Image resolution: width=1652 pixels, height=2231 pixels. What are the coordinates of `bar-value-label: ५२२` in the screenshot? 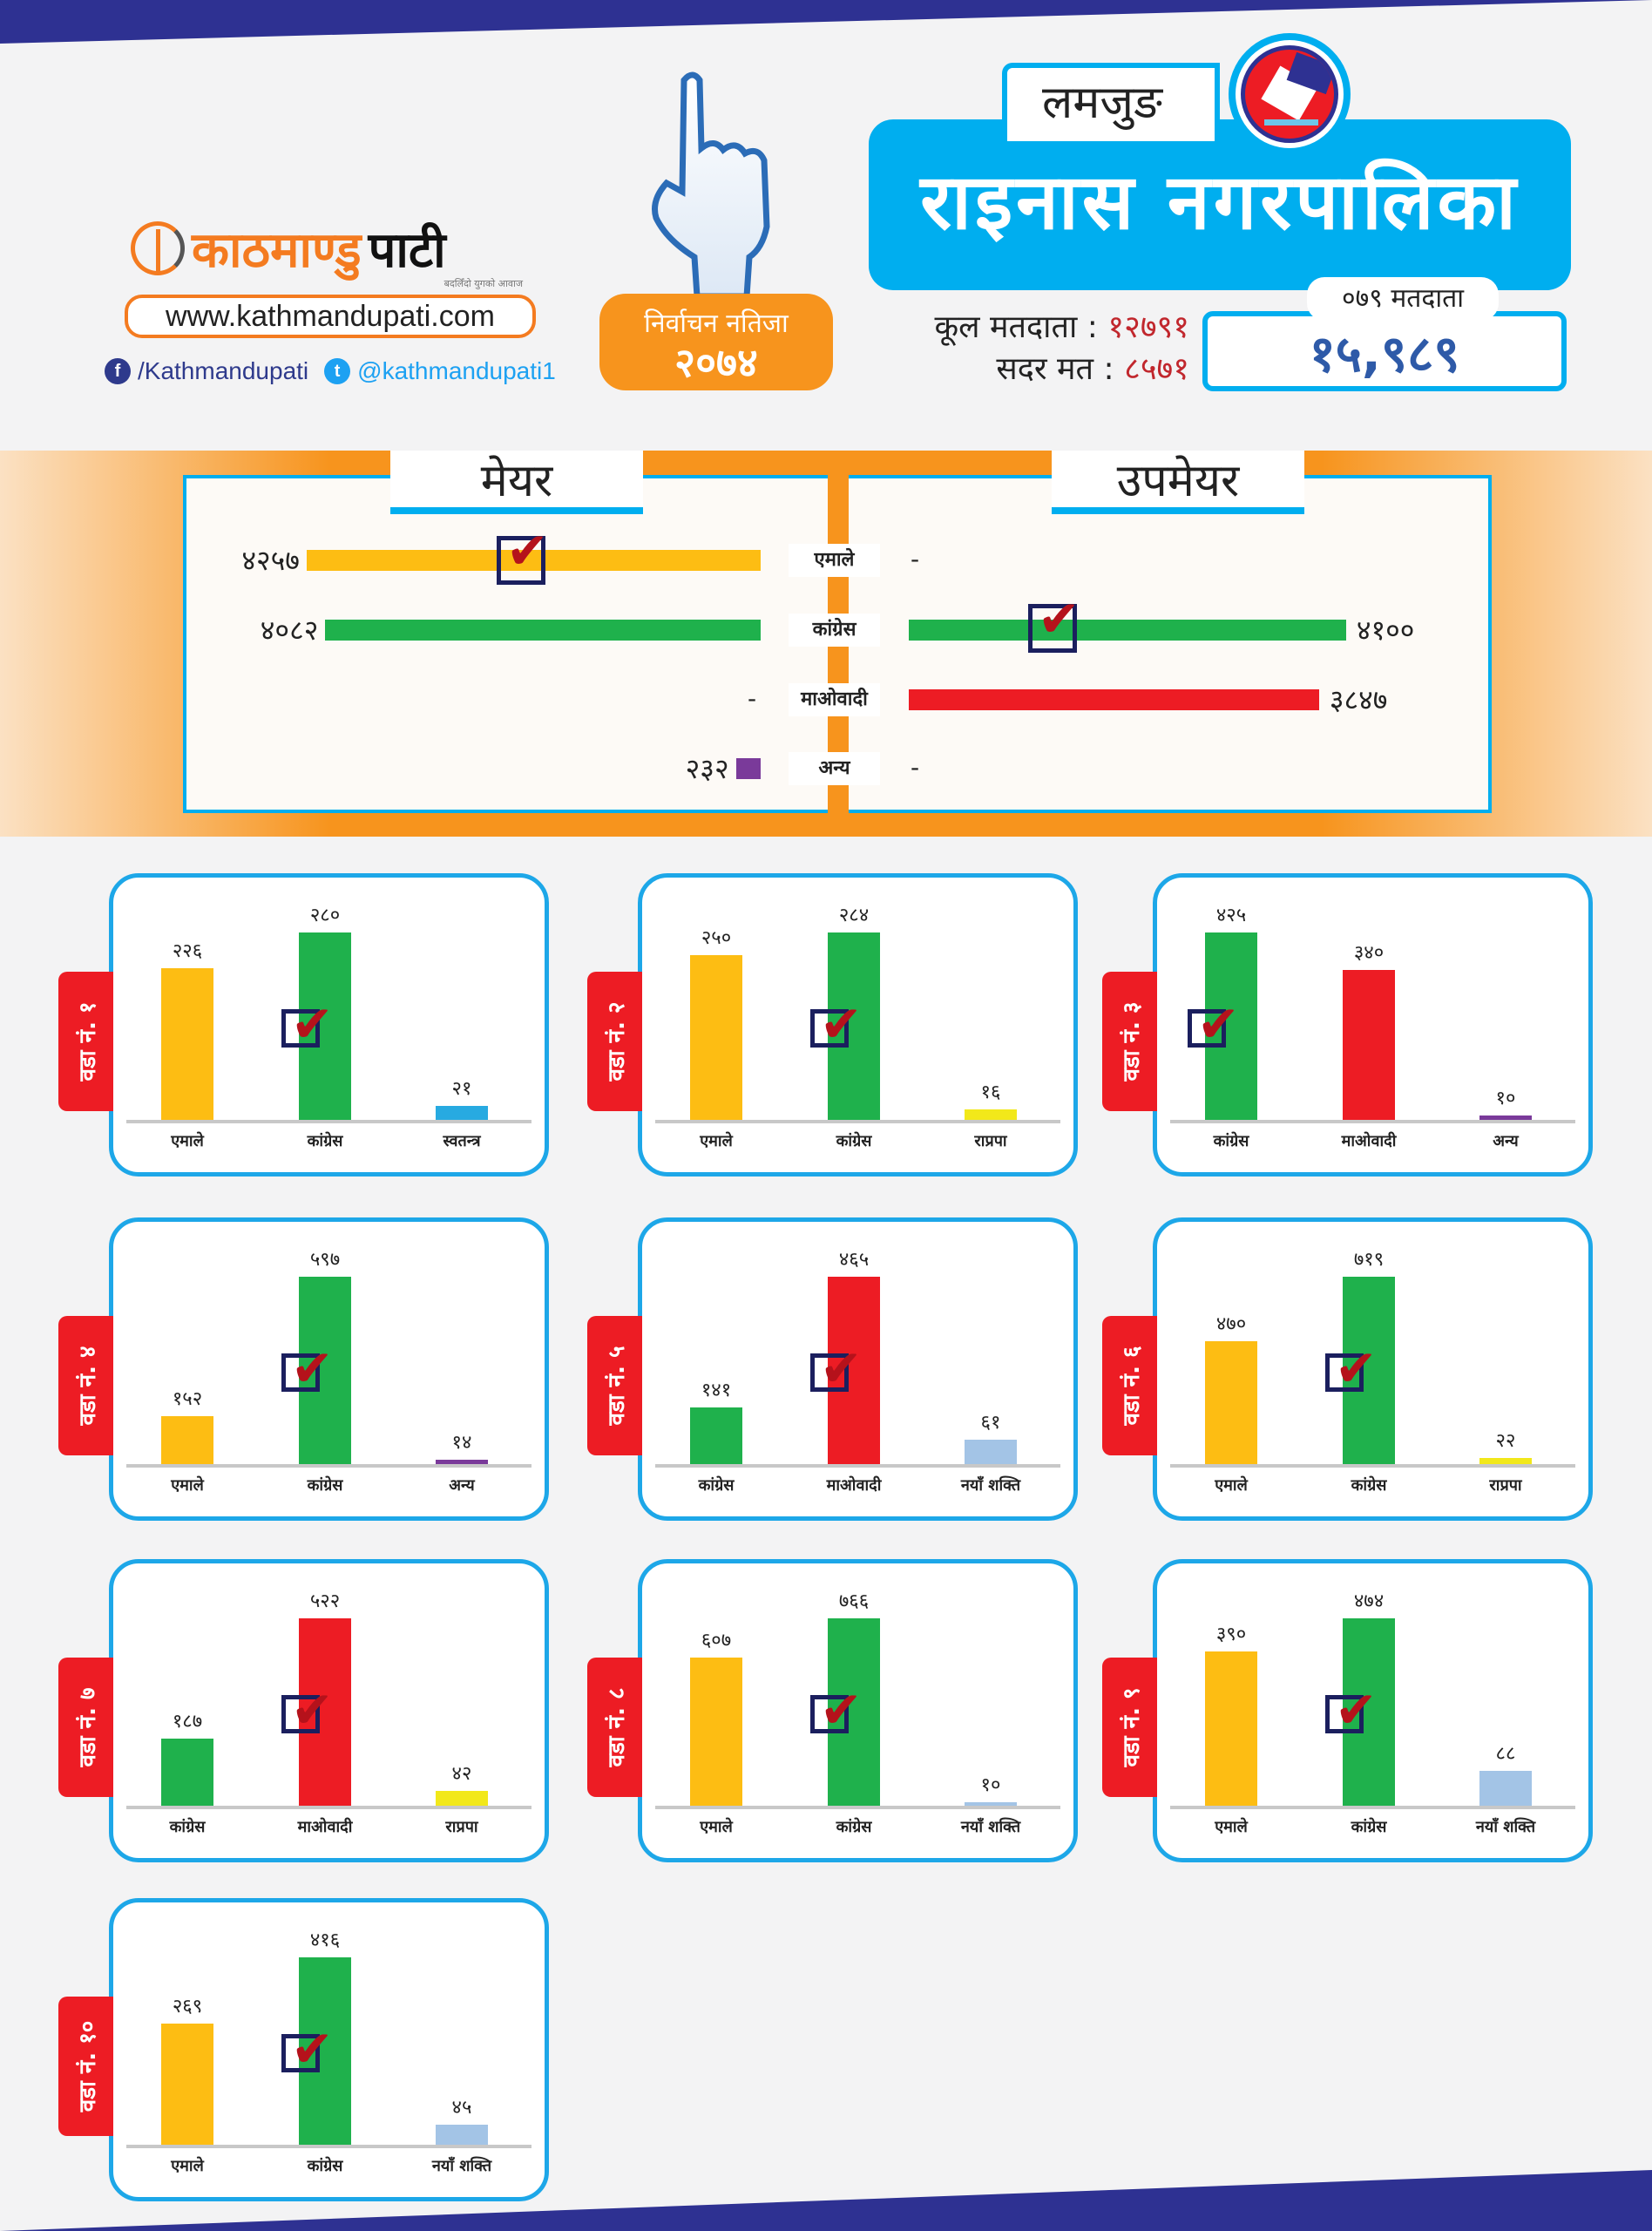 It's located at (325, 1601).